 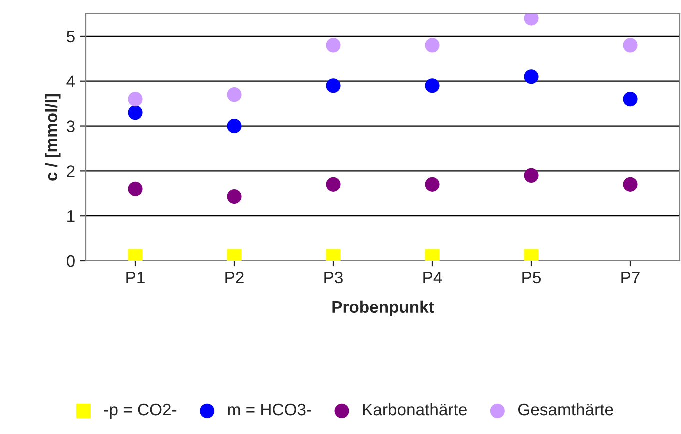 What do you see at coordinates (631, 278) in the screenshot?
I see `x-tick-label: P7` at bounding box center [631, 278].